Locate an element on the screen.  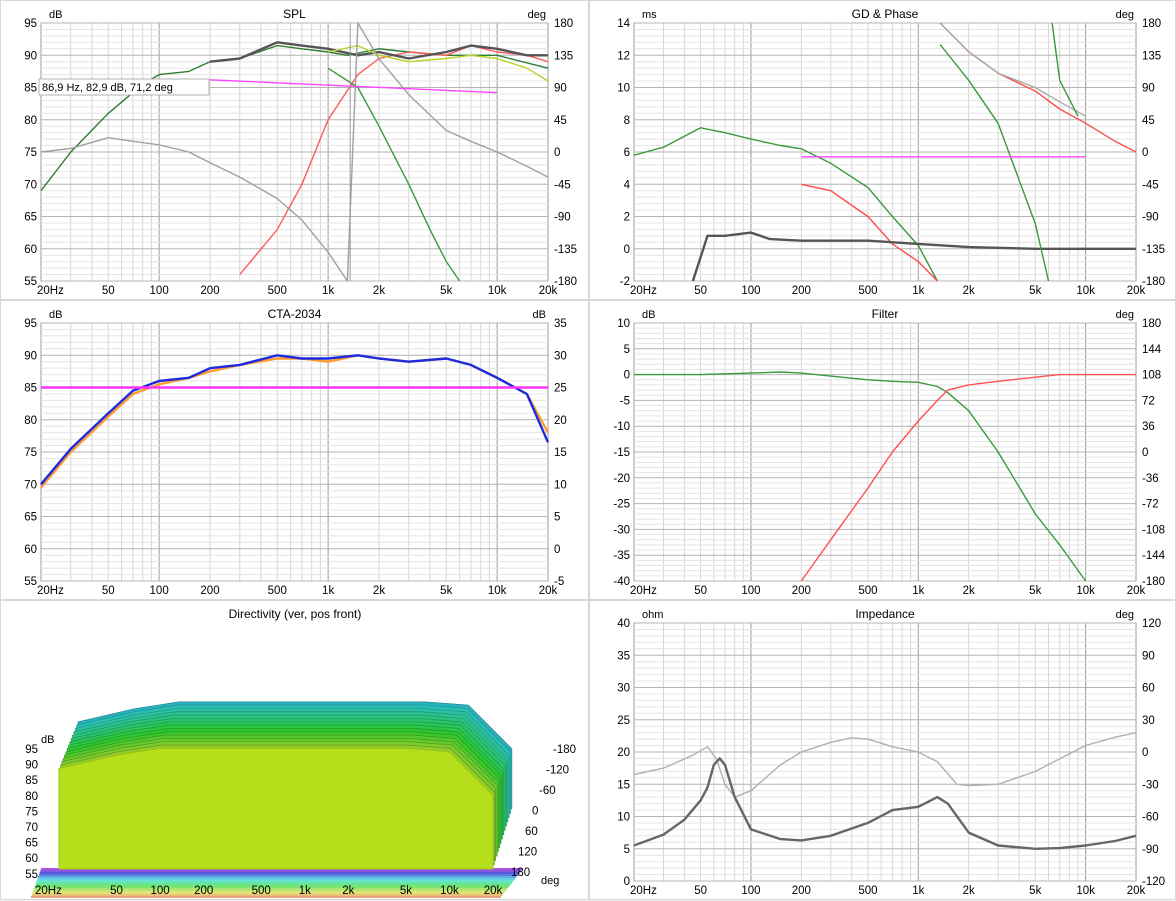
chart-title: GD & Phase is located at coordinates (885, 14).